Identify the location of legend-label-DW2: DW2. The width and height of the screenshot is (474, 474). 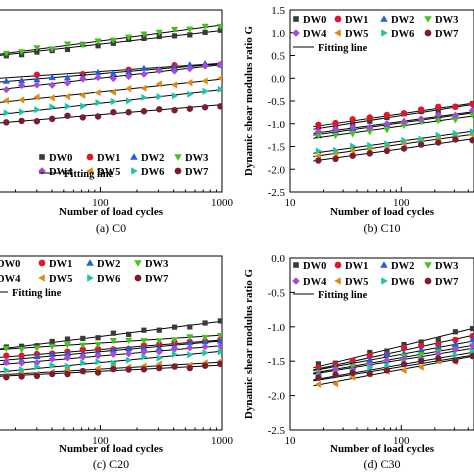
(152, 158).